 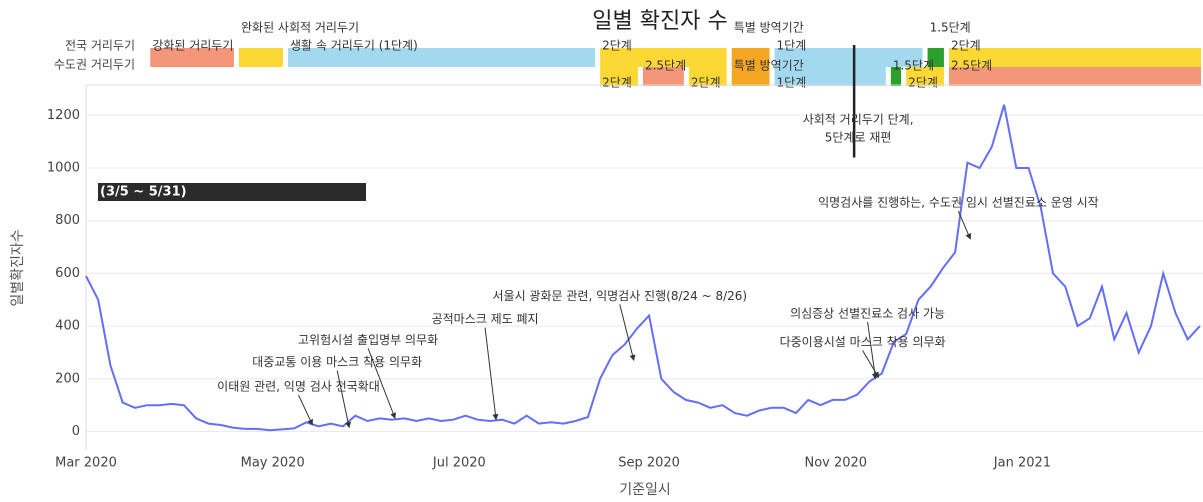 What do you see at coordinates (300, 28) in the screenshot?
I see `phase-label: 완화된 사회적 거리두기` at bounding box center [300, 28].